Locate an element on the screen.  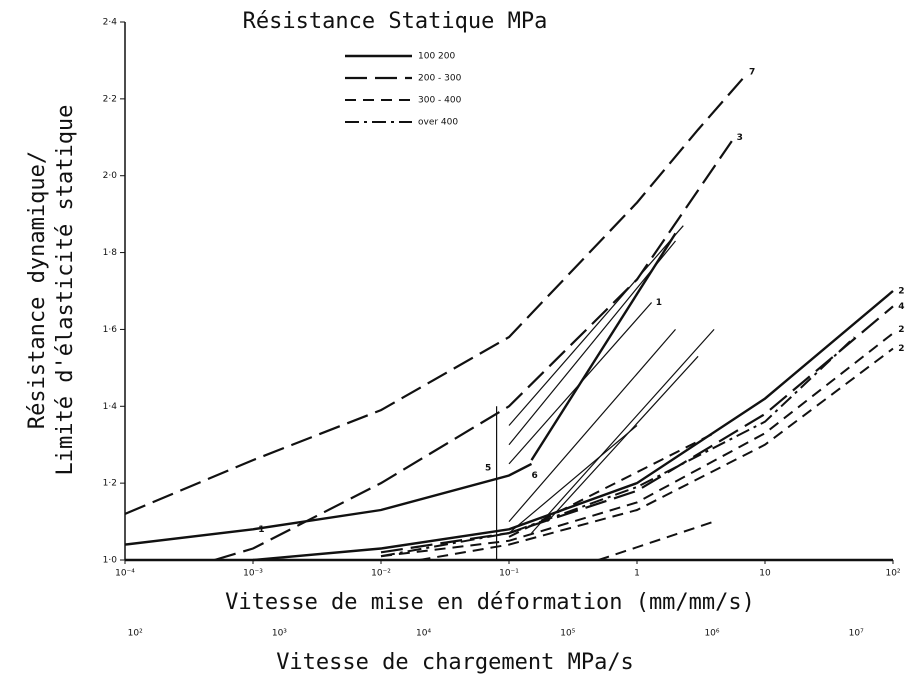
x-axis-label: Vitesse de mise en déformation (mm/mm/s) is located at coordinates (490, 602).